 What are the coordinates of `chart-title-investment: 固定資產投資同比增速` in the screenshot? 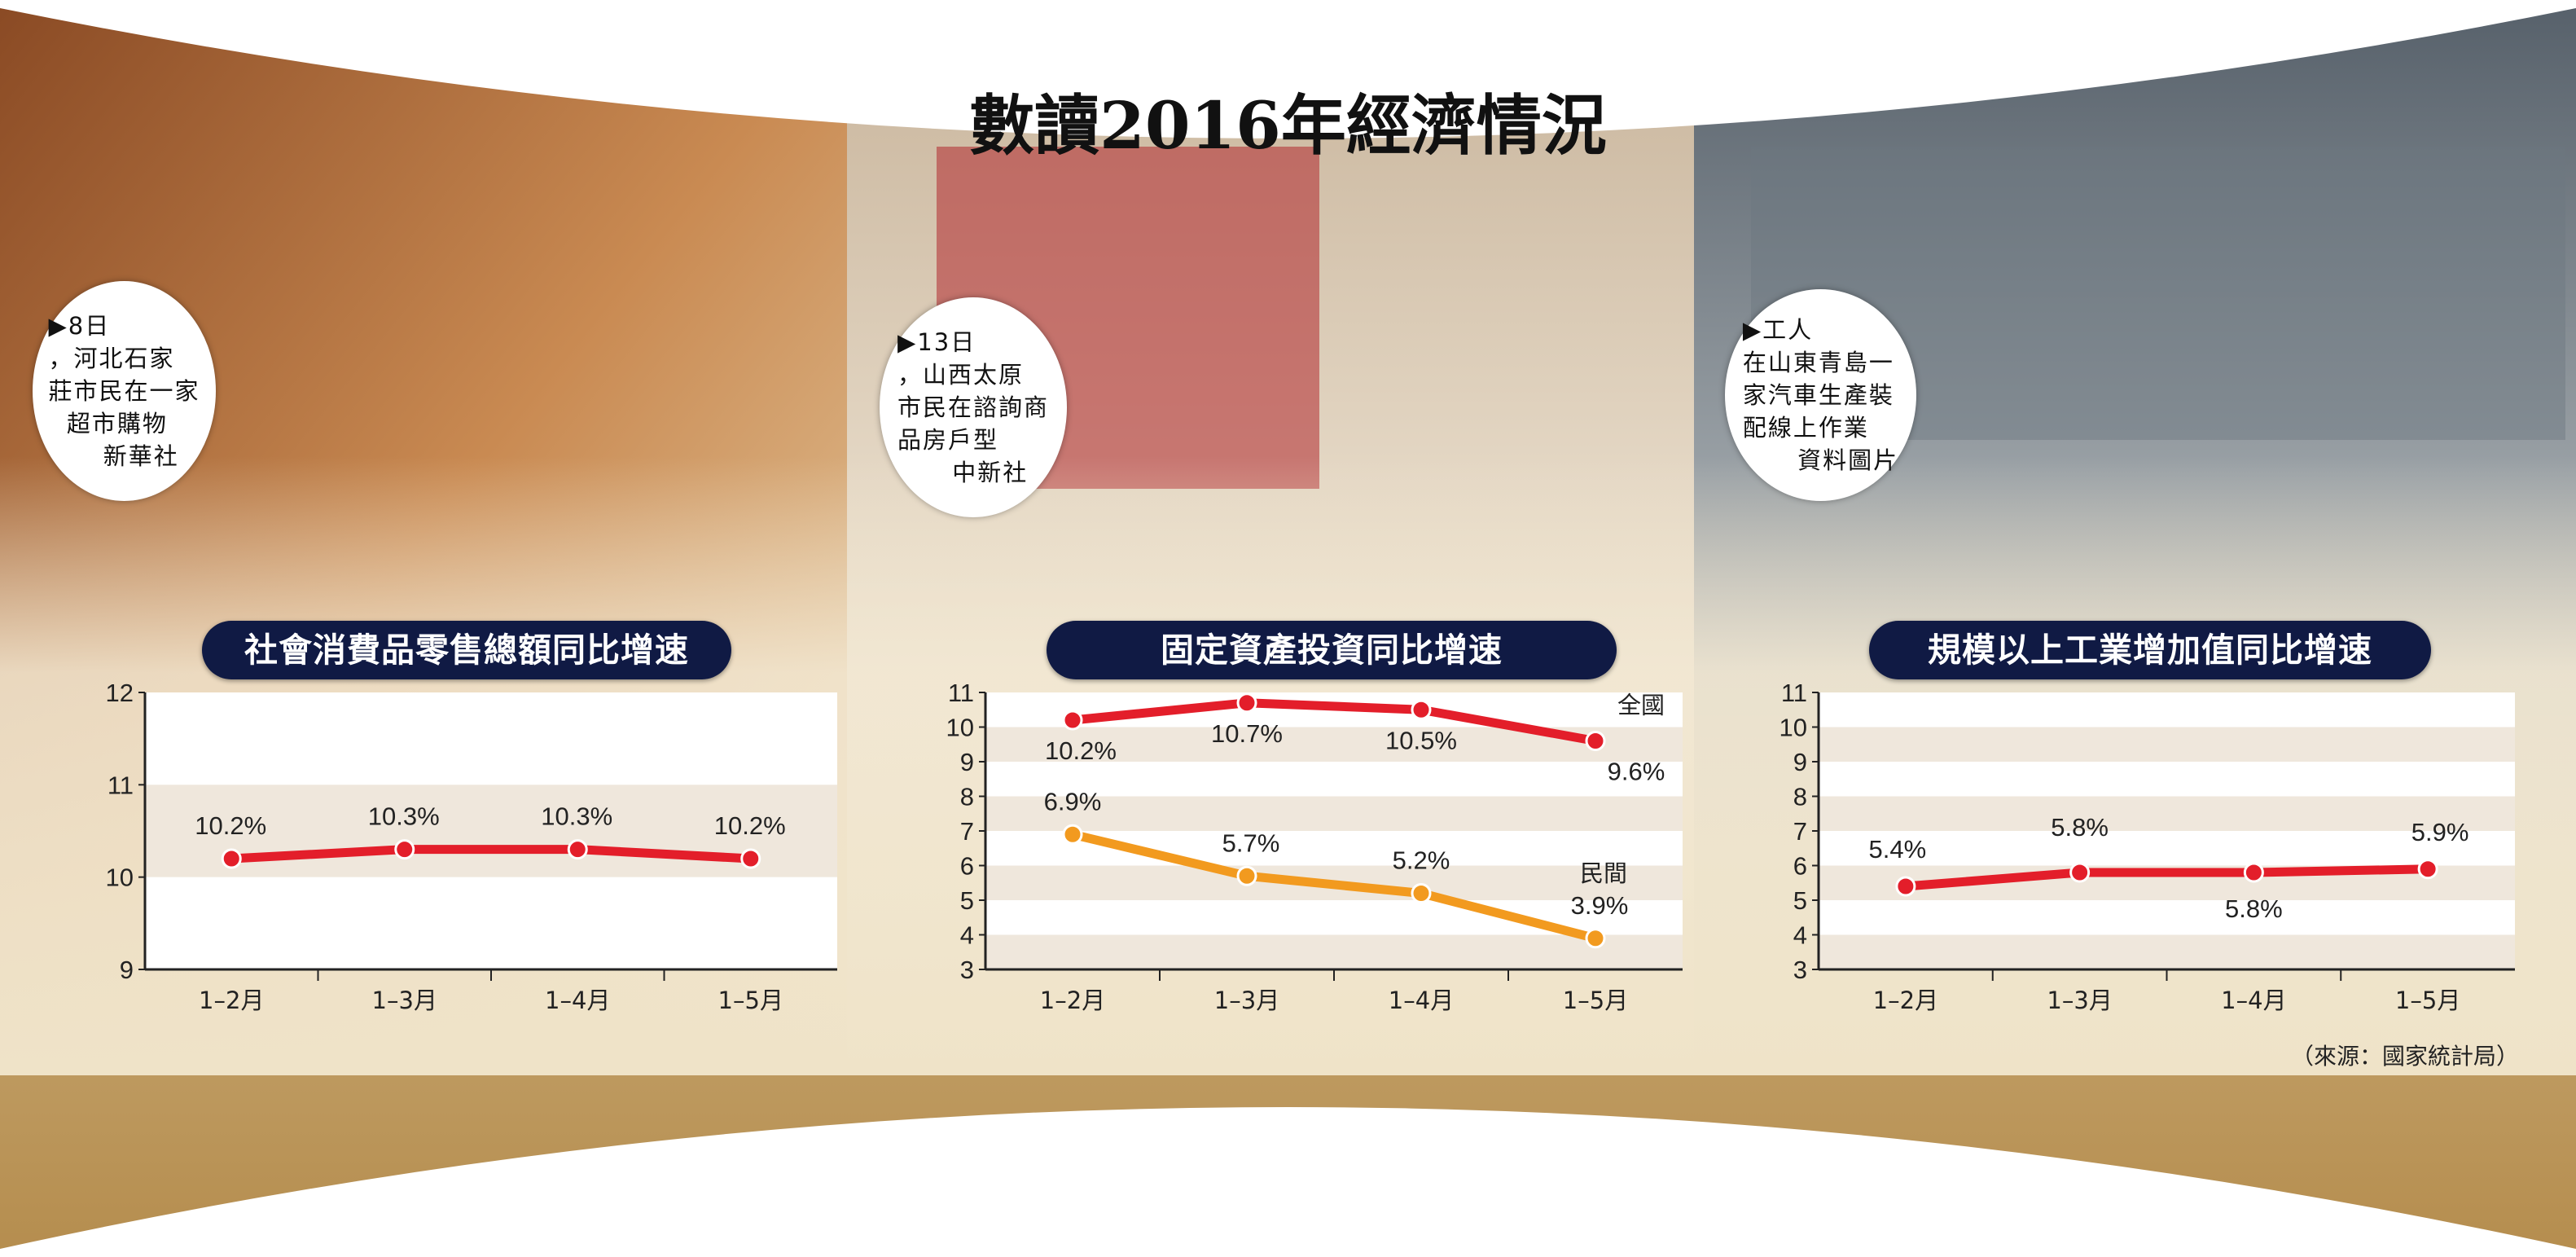 It's located at (1332, 650).